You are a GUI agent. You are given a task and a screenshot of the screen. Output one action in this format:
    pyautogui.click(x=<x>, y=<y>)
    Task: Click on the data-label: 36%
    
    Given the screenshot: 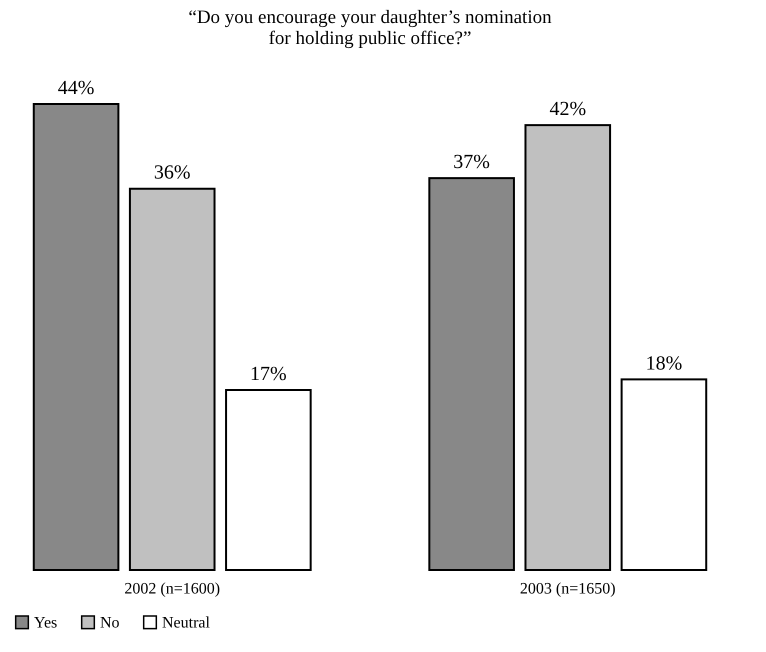 What is the action you would take?
    pyautogui.click(x=172, y=173)
    